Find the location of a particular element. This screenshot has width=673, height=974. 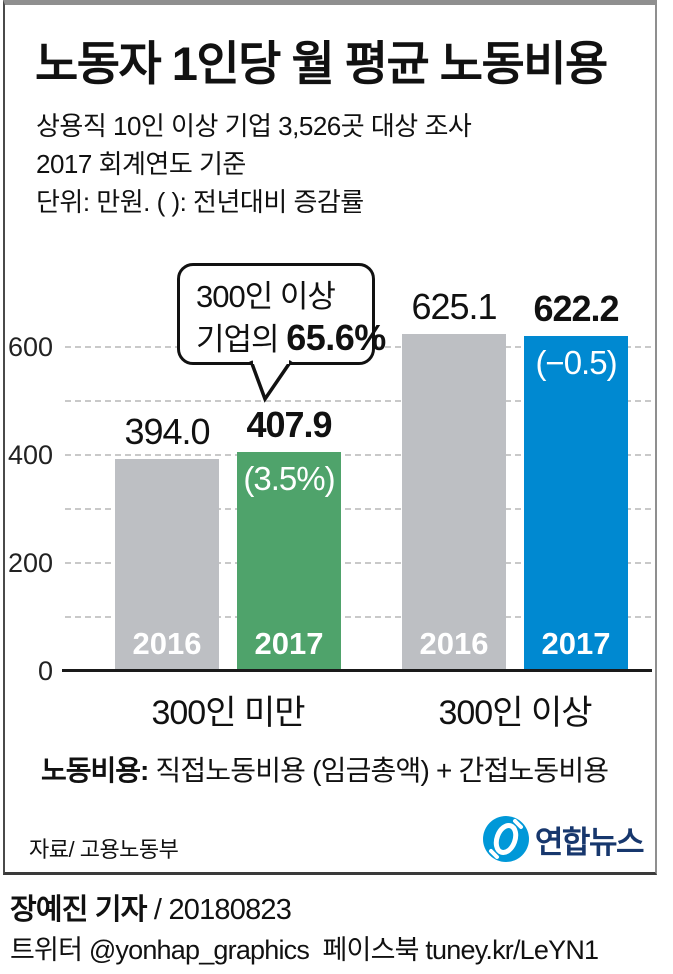

bar-2017-under300: (3.5%) 2017 is located at coordinates (289, 562).